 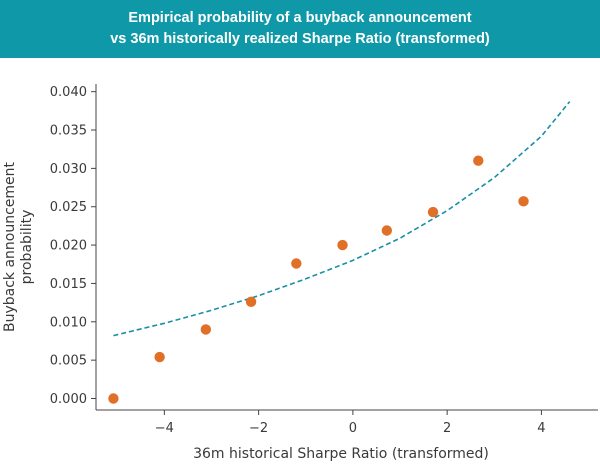 What do you see at coordinates (68, 246) in the screenshot?
I see `y-tick-label: 0.020` at bounding box center [68, 246].